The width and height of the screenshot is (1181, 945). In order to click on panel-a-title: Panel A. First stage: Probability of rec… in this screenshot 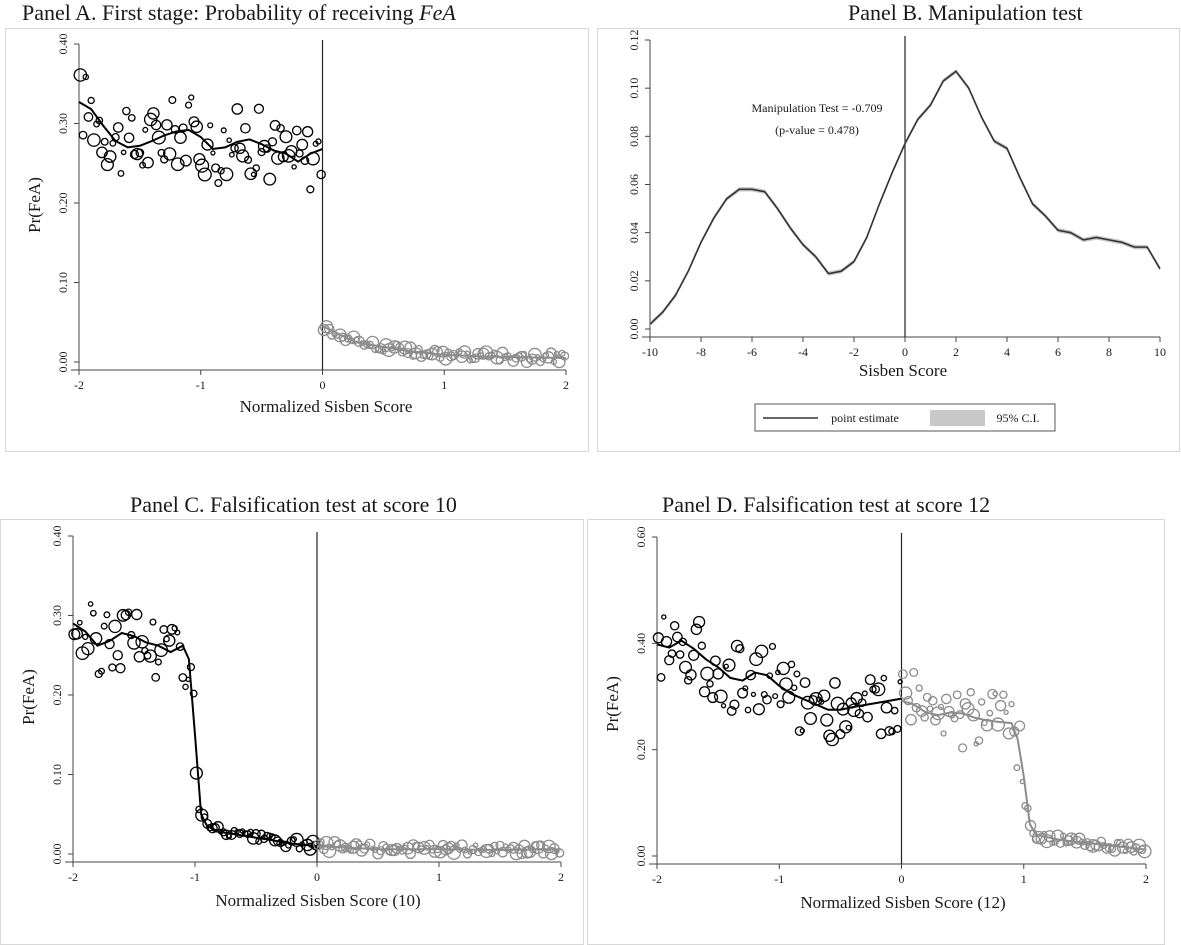, I will do `click(239, 13)`.